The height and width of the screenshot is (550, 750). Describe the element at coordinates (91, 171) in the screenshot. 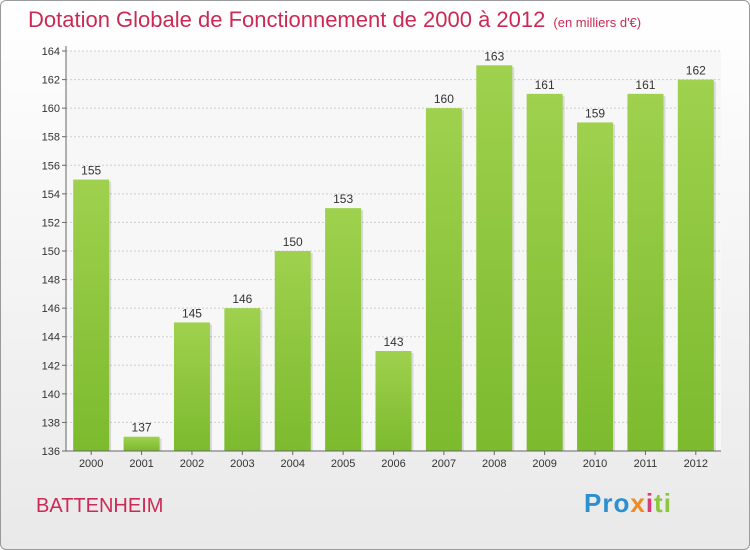

I see `data-label: 155` at that location.